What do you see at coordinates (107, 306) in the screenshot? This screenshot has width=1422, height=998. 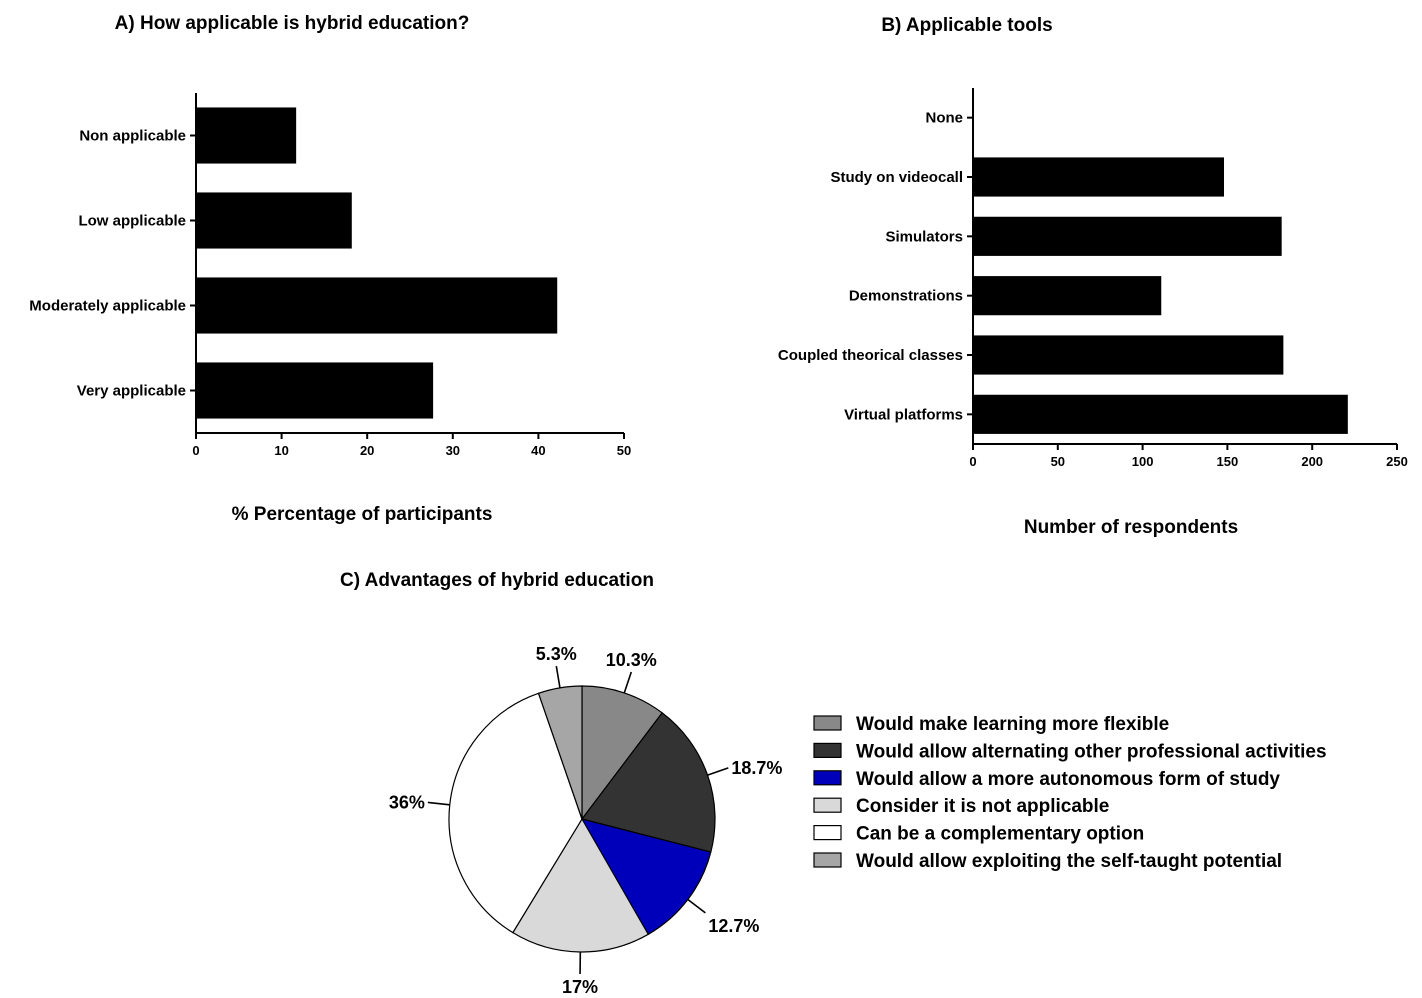 I see `panel-a-category-label: Moderately applicable` at bounding box center [107, 306].